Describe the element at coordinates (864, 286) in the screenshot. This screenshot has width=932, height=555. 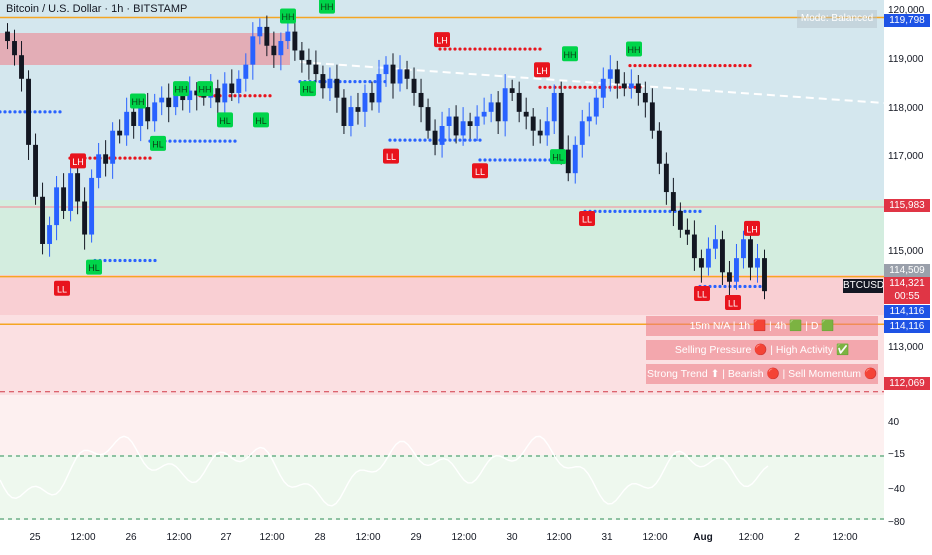
I see `symbol-tag: BTCUSD` at that location.